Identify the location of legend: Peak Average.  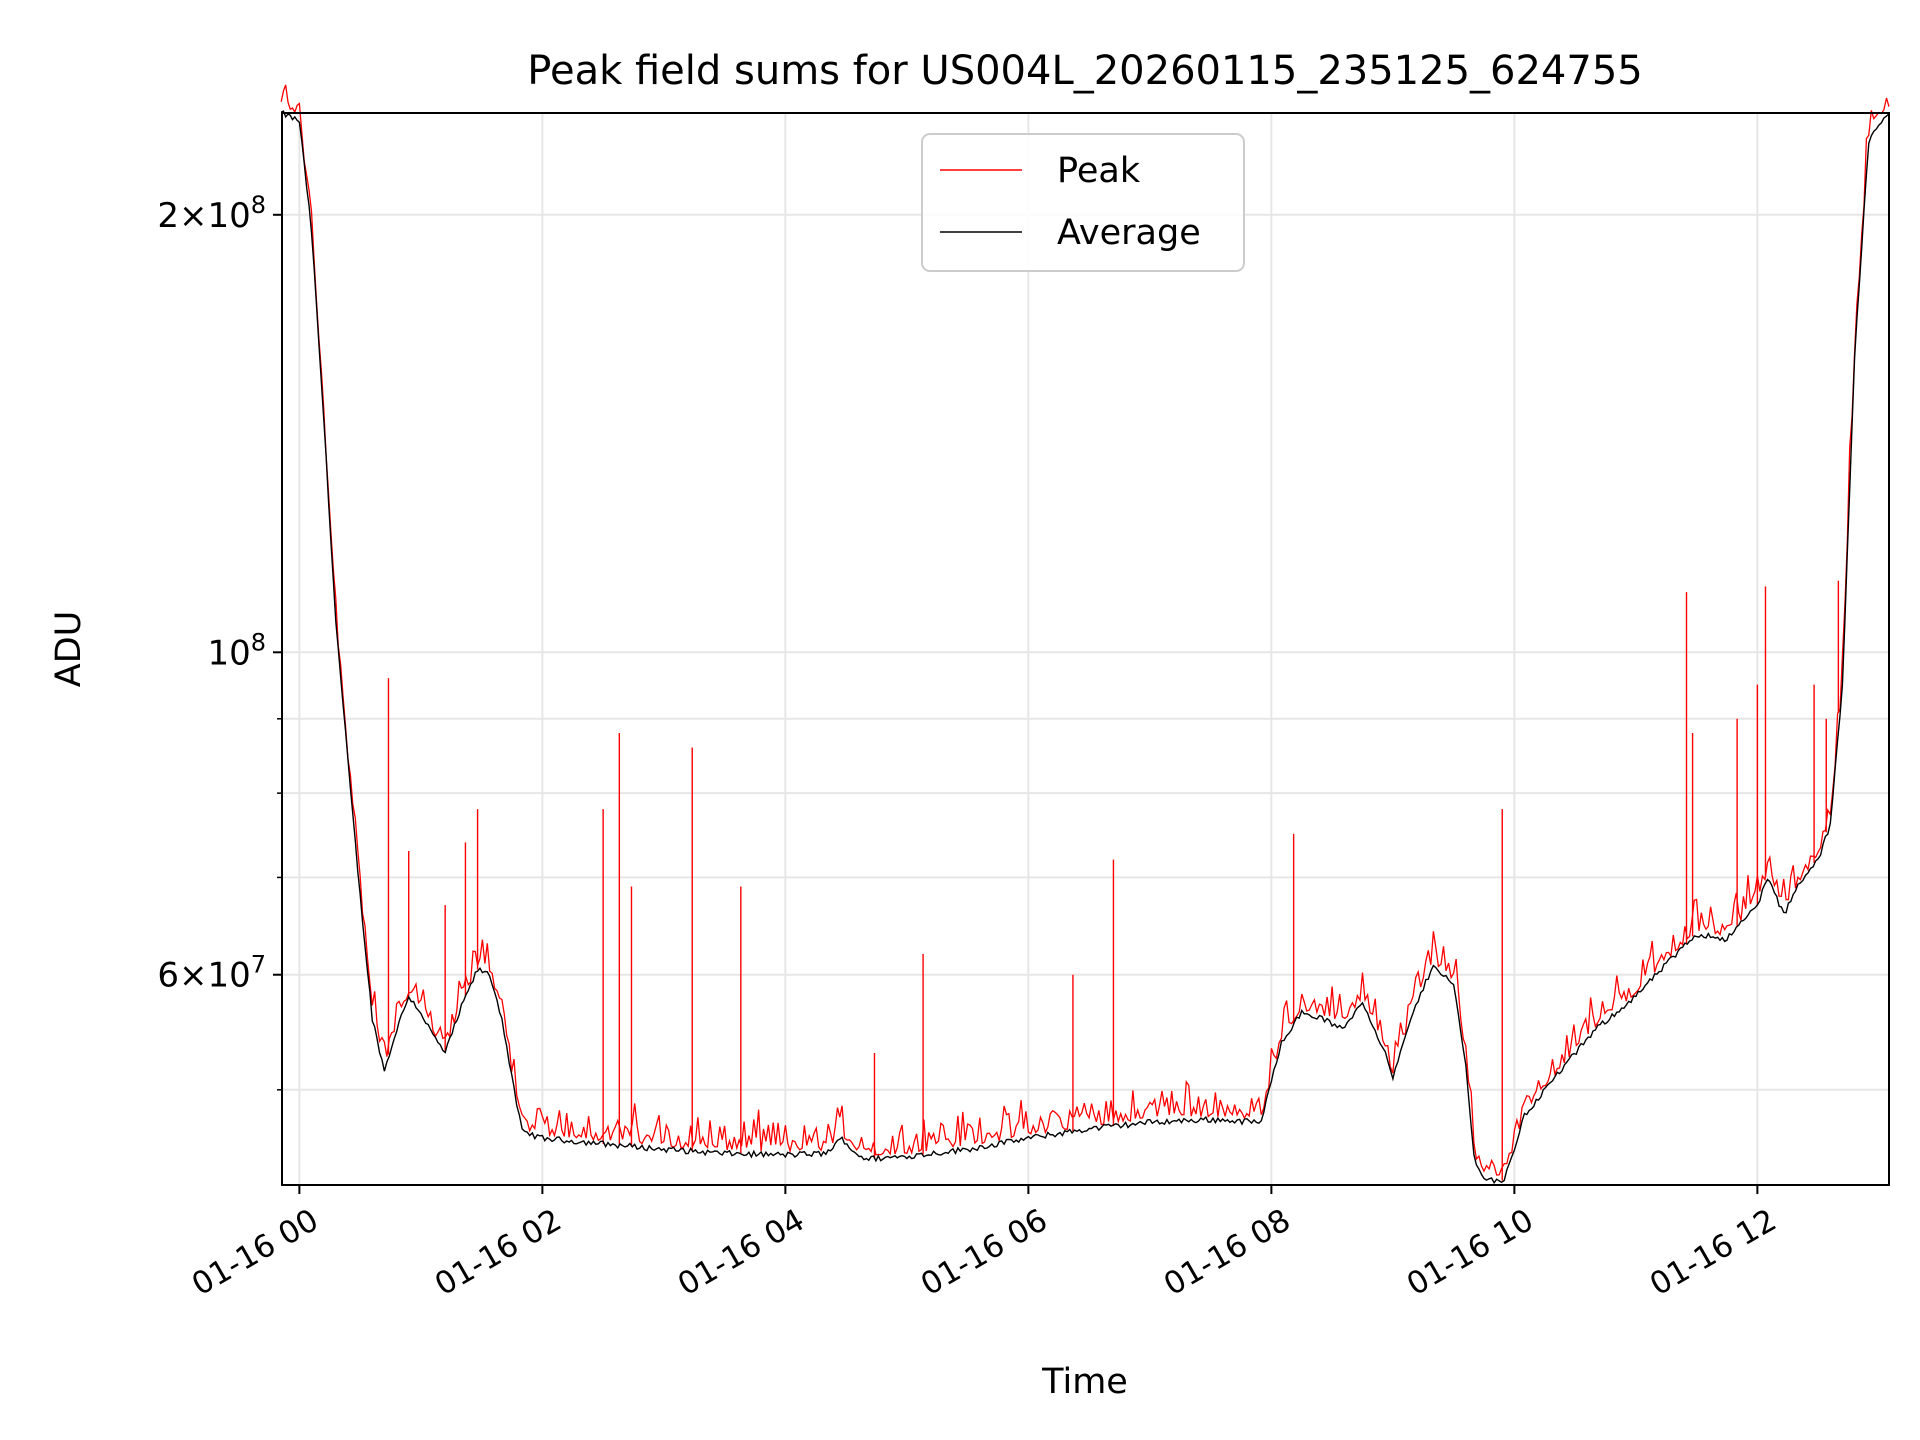
(1083, 202).